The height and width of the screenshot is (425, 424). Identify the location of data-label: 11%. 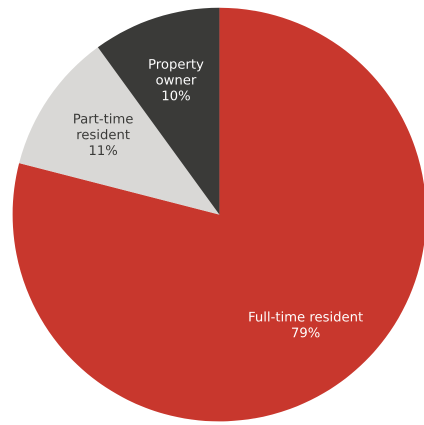
(104, 150).